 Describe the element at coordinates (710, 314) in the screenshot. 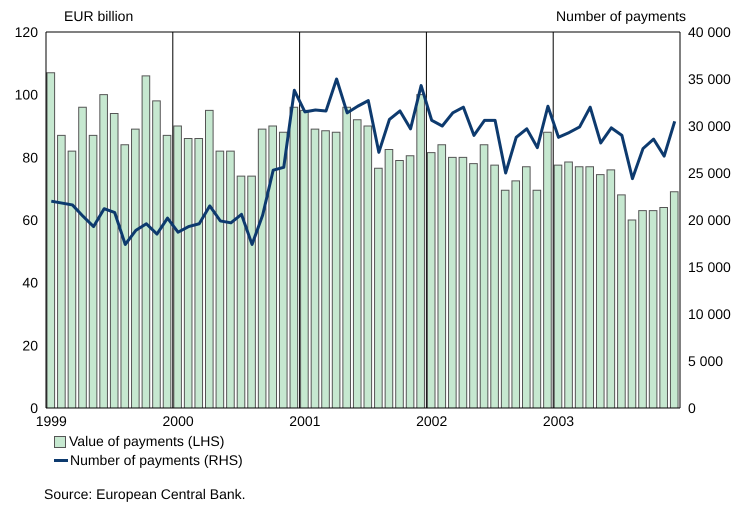

I see `y2-tick-label: 10 000` at that location.